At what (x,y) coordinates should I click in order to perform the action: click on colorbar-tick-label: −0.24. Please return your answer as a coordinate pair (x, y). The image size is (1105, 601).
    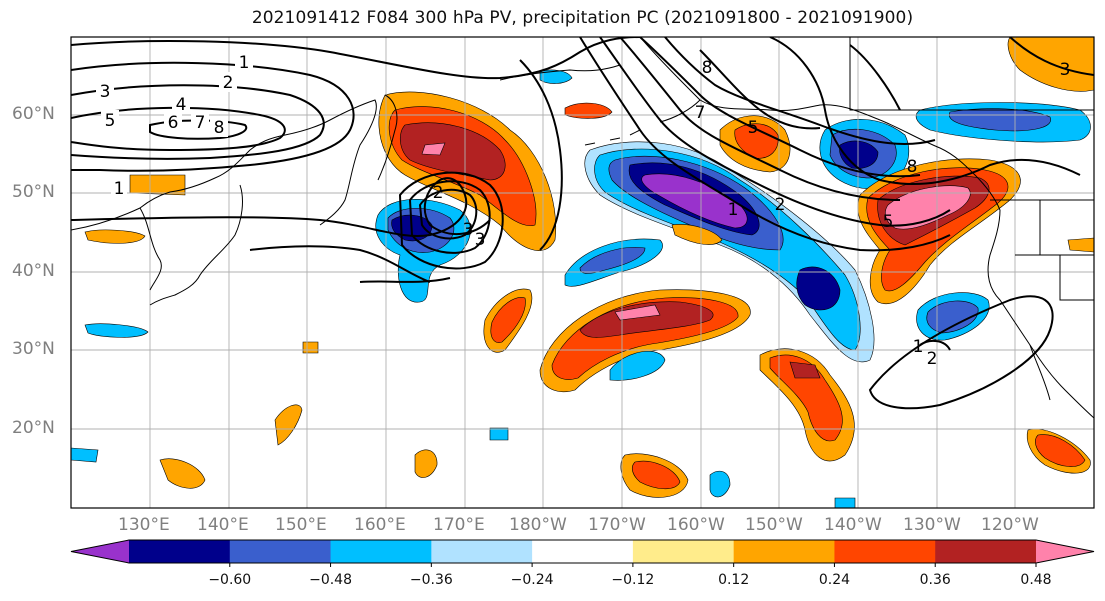
    Looking at the image, I should click on (532, 580).